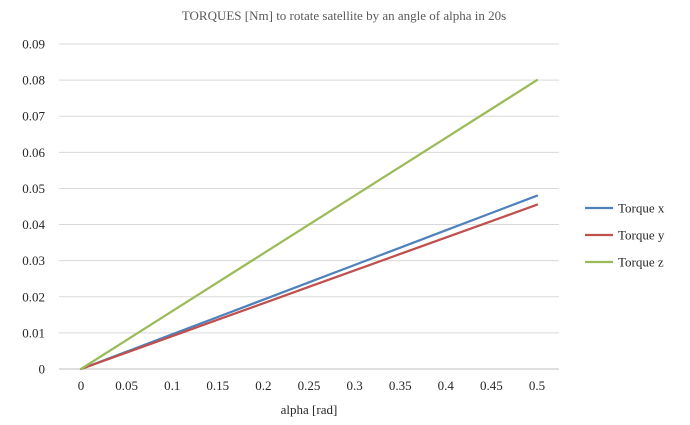  I want to click on x-tick-label: 0.15, so click(217, 385).